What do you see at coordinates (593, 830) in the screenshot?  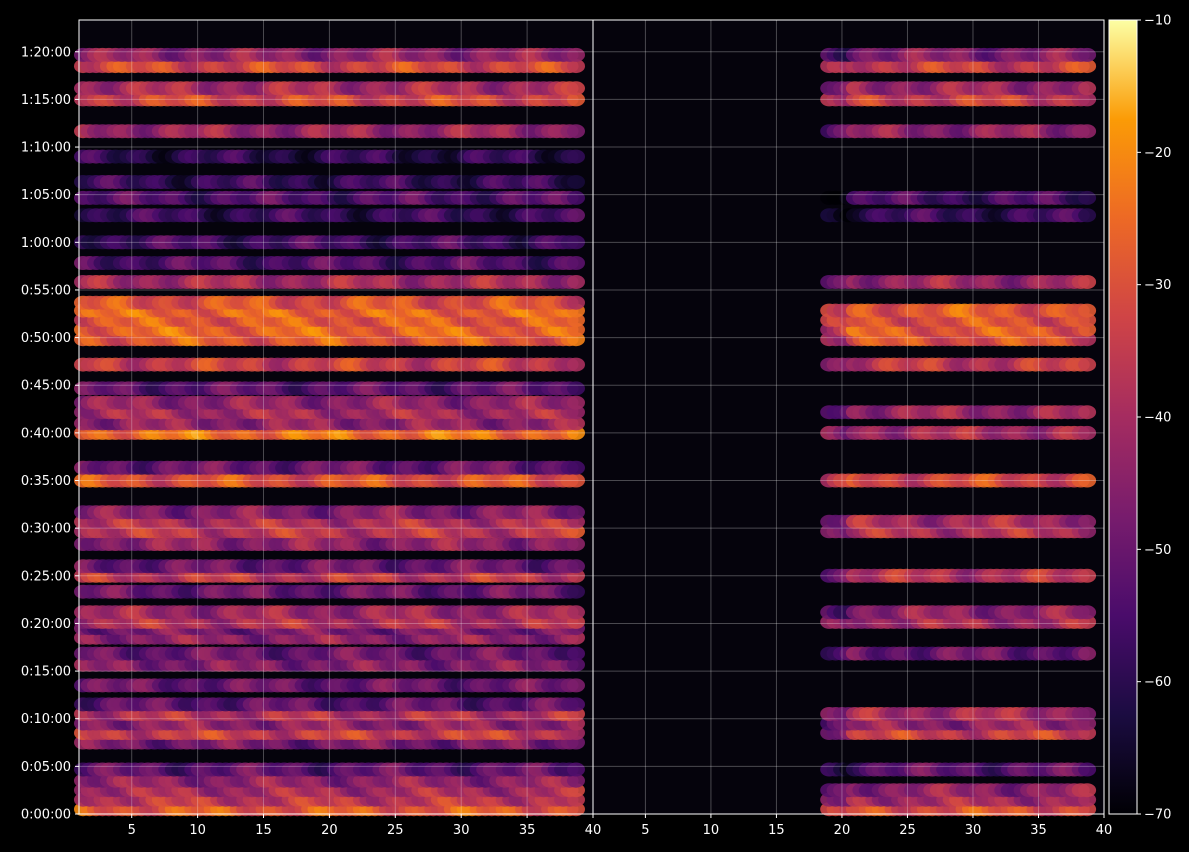 I see `x-tick-label: 40` at bounding box center [593, 830].